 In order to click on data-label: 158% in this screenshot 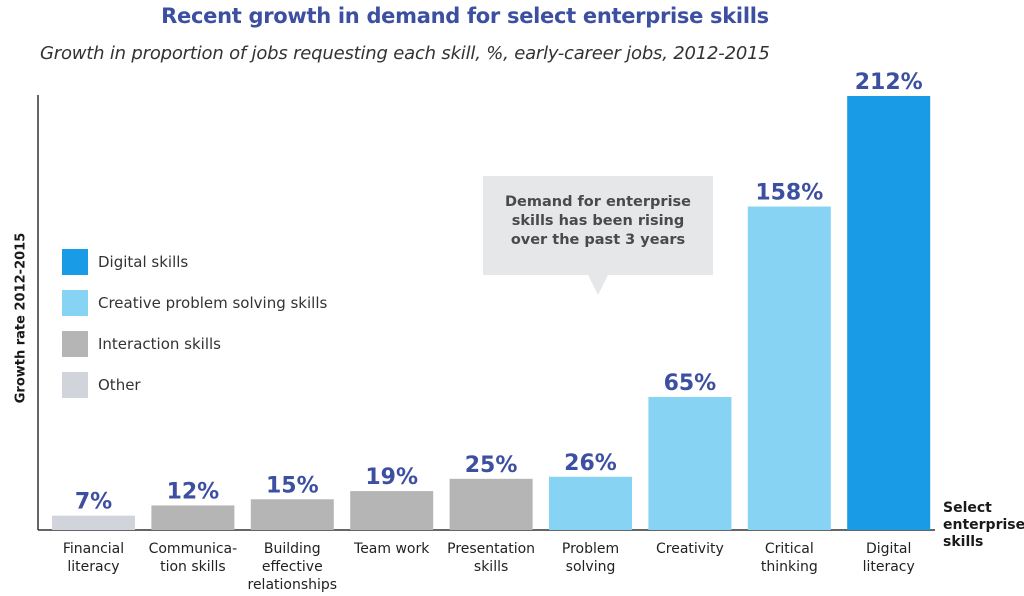, I will do `click(789, 193)`.